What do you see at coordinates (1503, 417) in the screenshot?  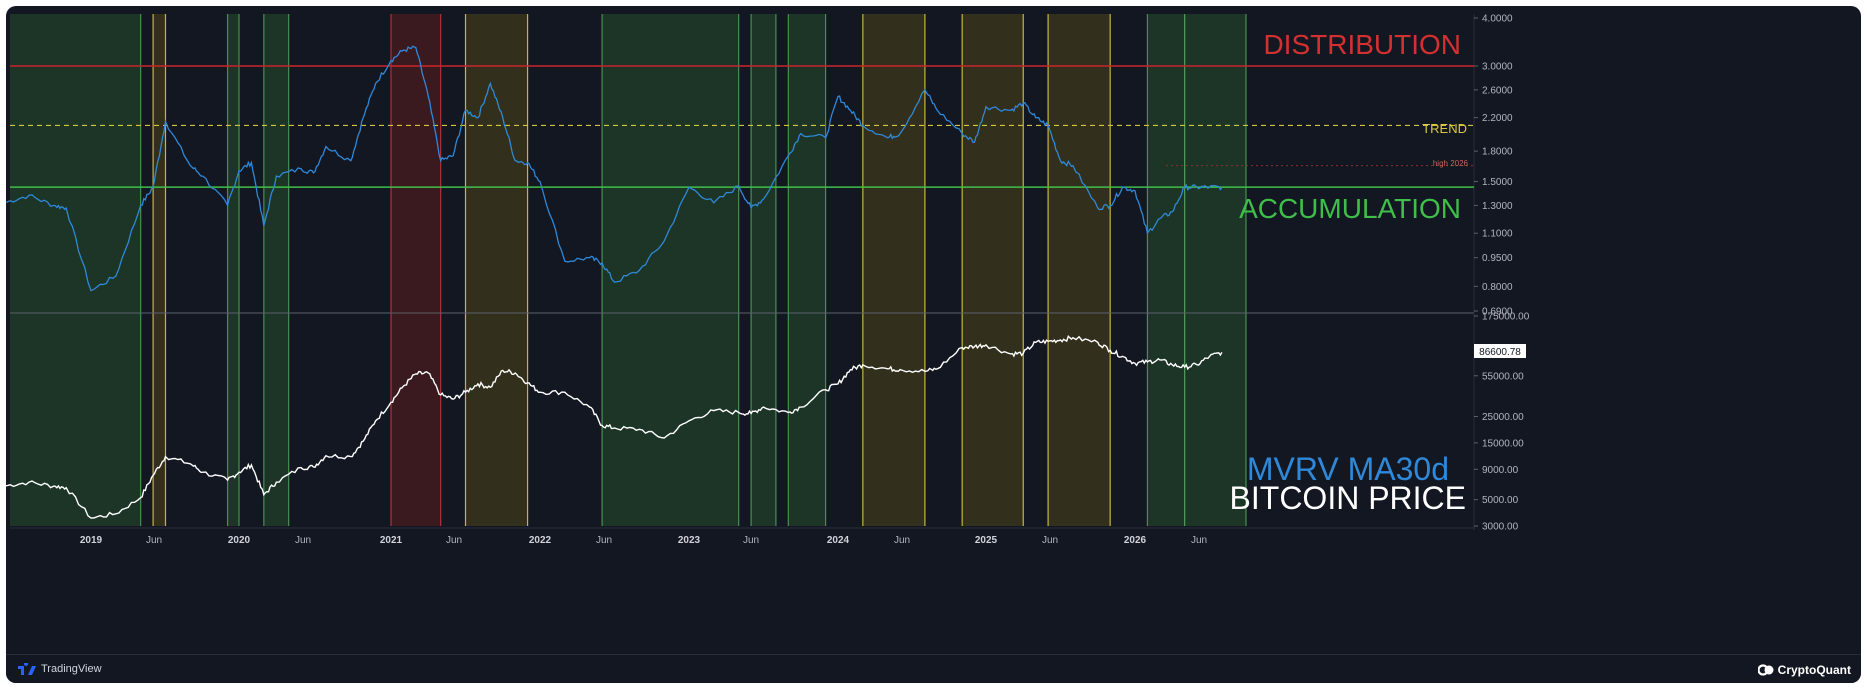 I see `price-y-tick-label: 25000.00` at bounding box center [1503, 417].